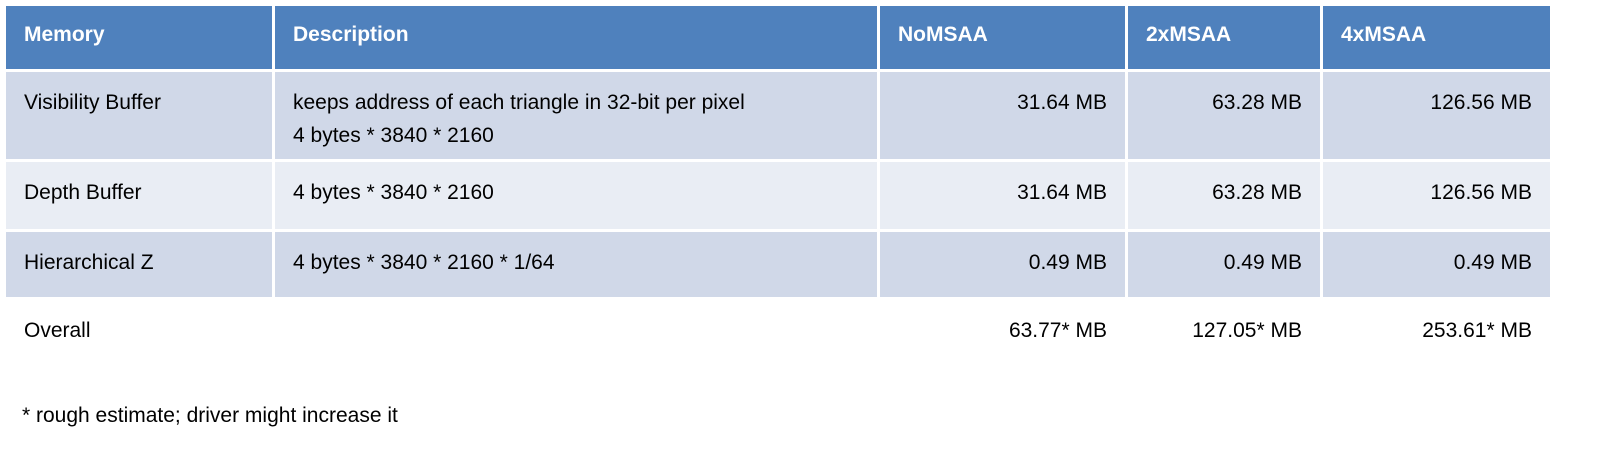  Describe the element at coordinates (1384, 34) in the screenshot. I see `cell-text: 4xMSAA` at that location.